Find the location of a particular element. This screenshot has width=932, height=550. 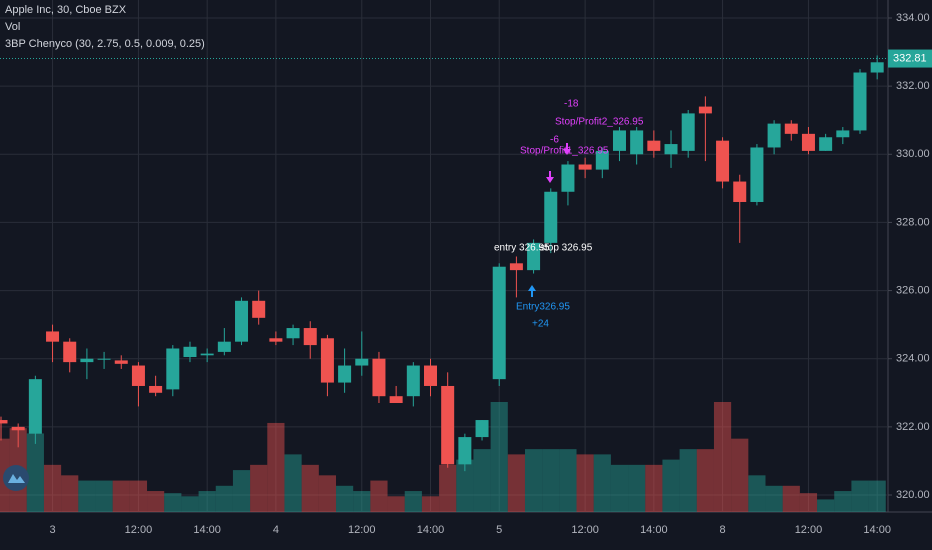

entry-arrow is located at coordinates (532, 291).